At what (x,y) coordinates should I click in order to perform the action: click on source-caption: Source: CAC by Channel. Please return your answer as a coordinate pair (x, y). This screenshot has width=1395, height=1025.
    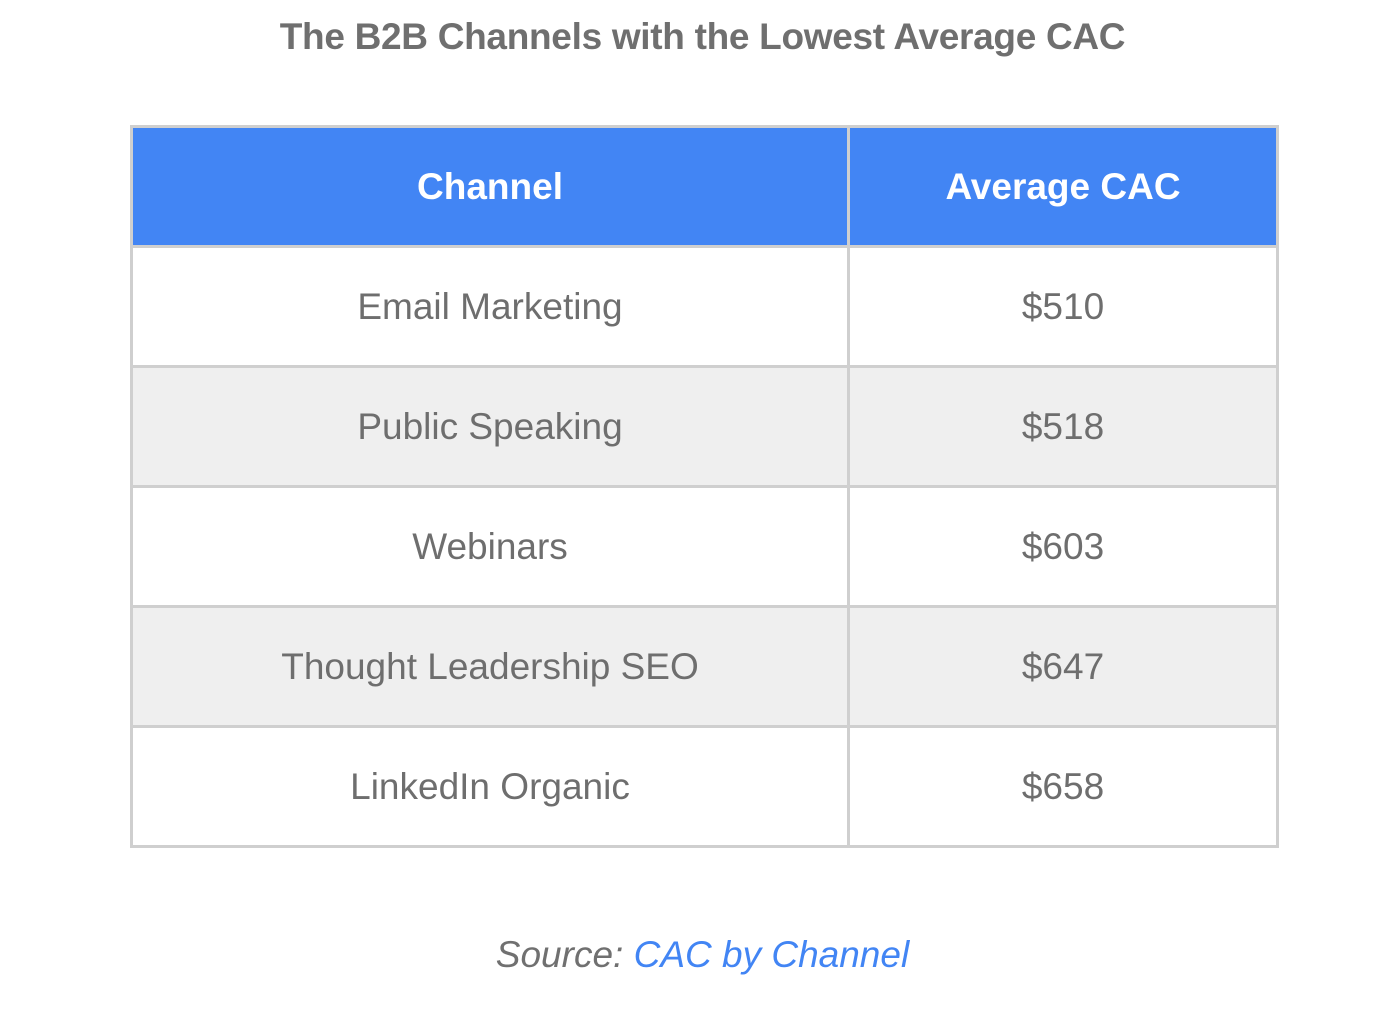
    Looking at the image, I should click on (697, 955).